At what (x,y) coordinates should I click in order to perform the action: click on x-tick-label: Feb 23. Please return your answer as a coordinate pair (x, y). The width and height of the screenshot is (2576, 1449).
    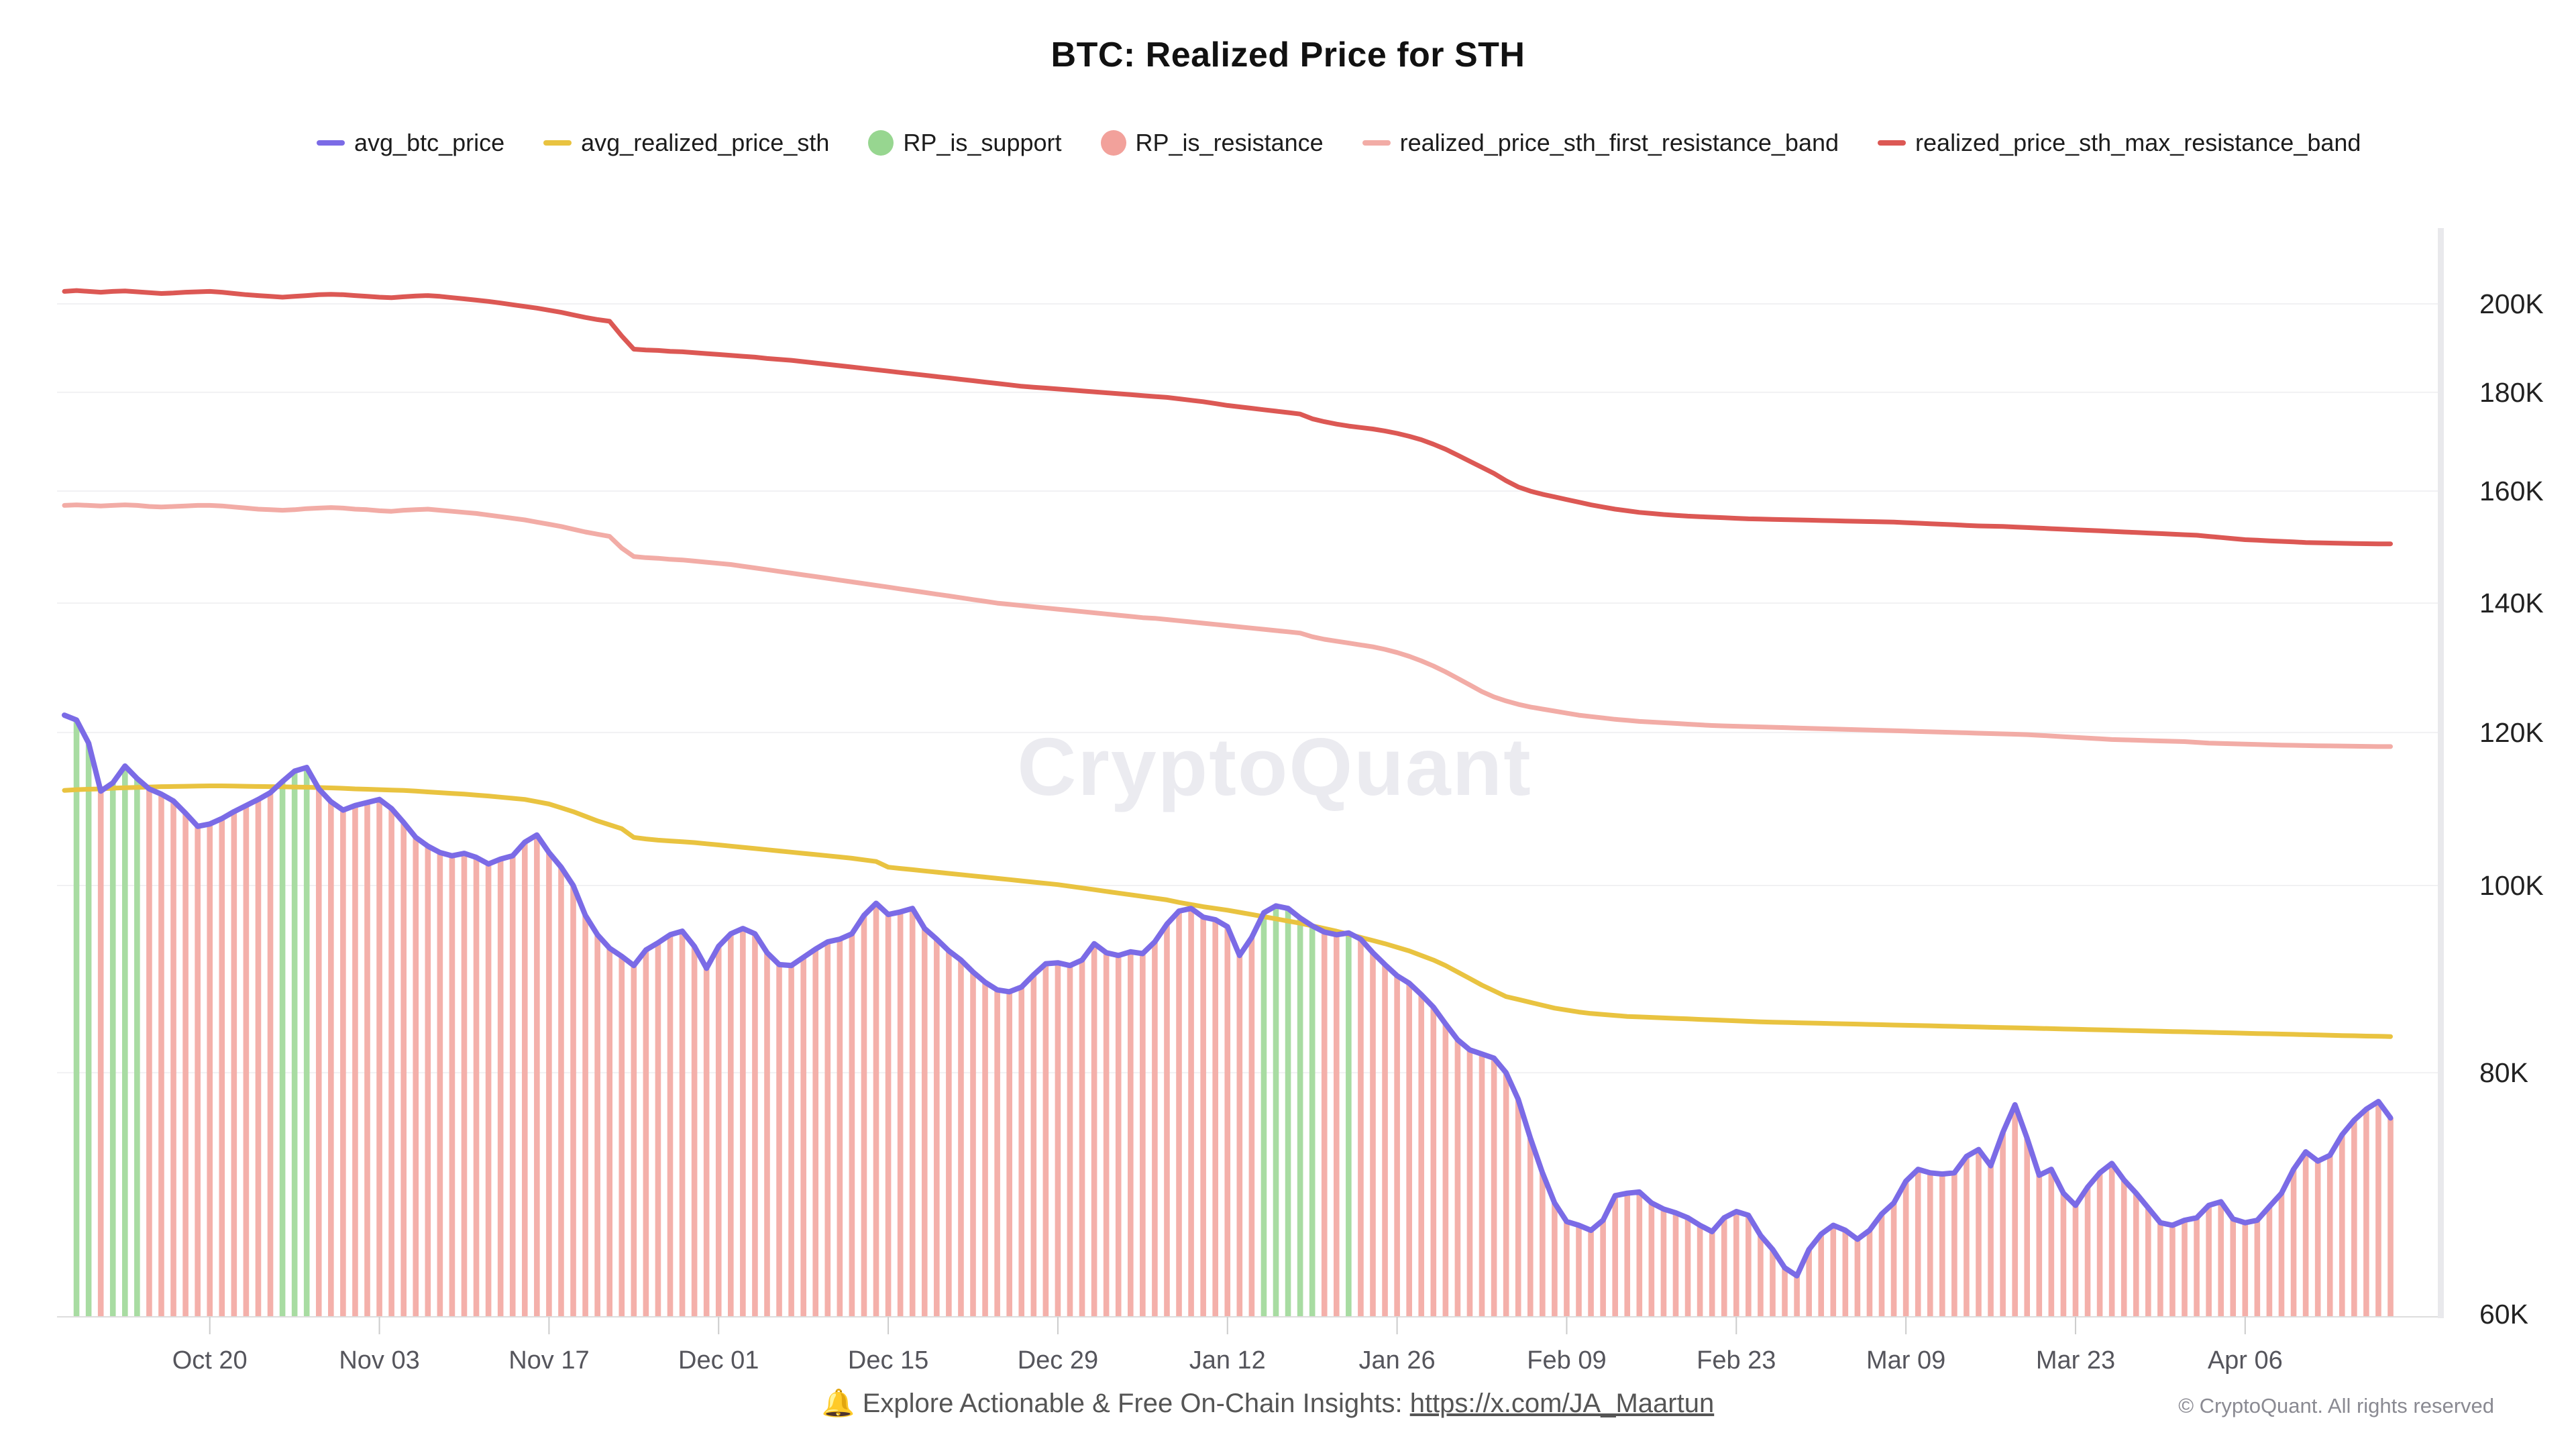
    Looking at the image, I should click on (1736, 1360).